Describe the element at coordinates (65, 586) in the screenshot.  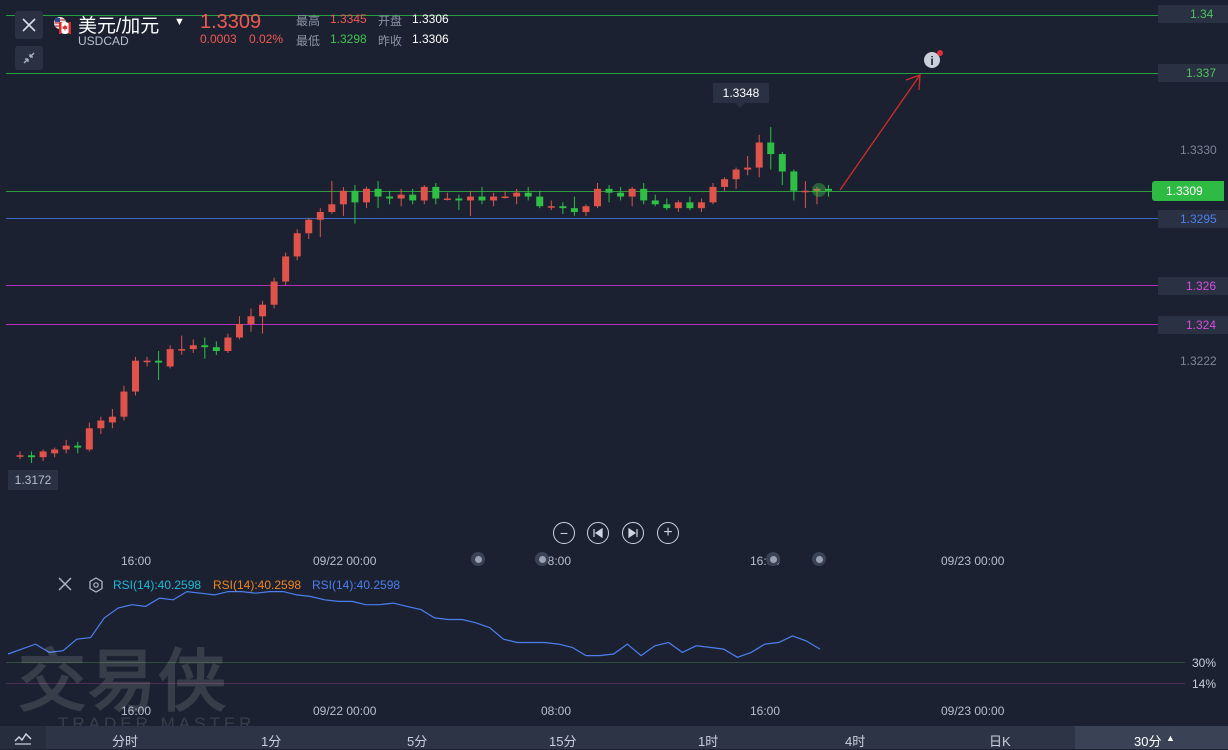
I see `close-indicator-button` at that location.